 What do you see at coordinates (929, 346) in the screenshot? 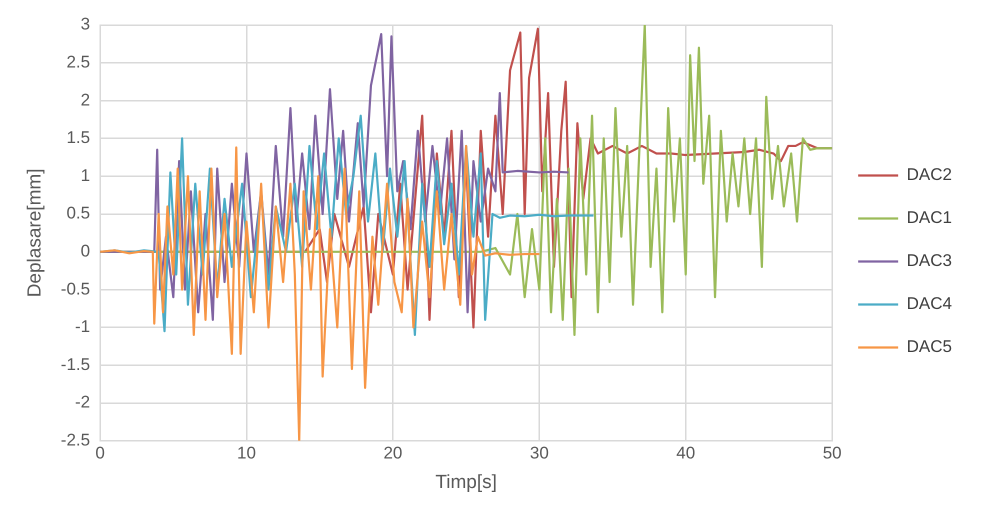
I see `legend-label: DAC5` at bounding box center [929, 346].